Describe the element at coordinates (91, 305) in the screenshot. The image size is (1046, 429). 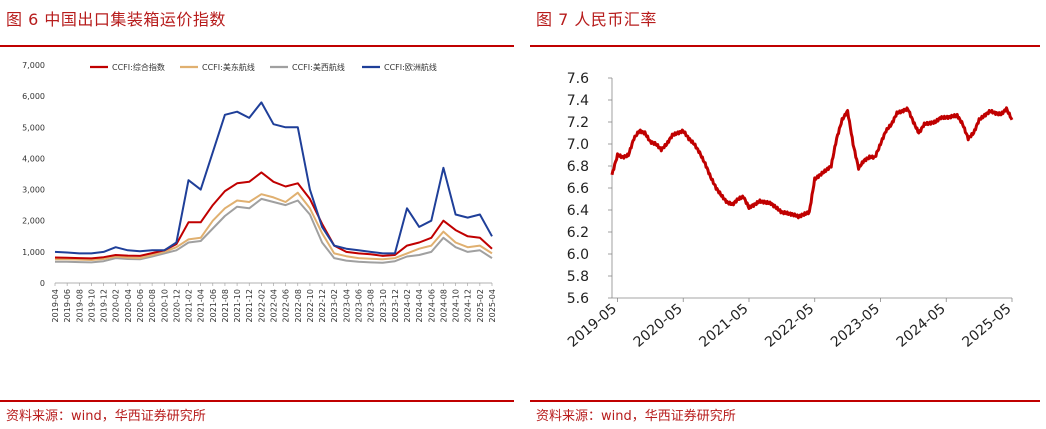
I see `x-tick-label: 2019-10` at that location.